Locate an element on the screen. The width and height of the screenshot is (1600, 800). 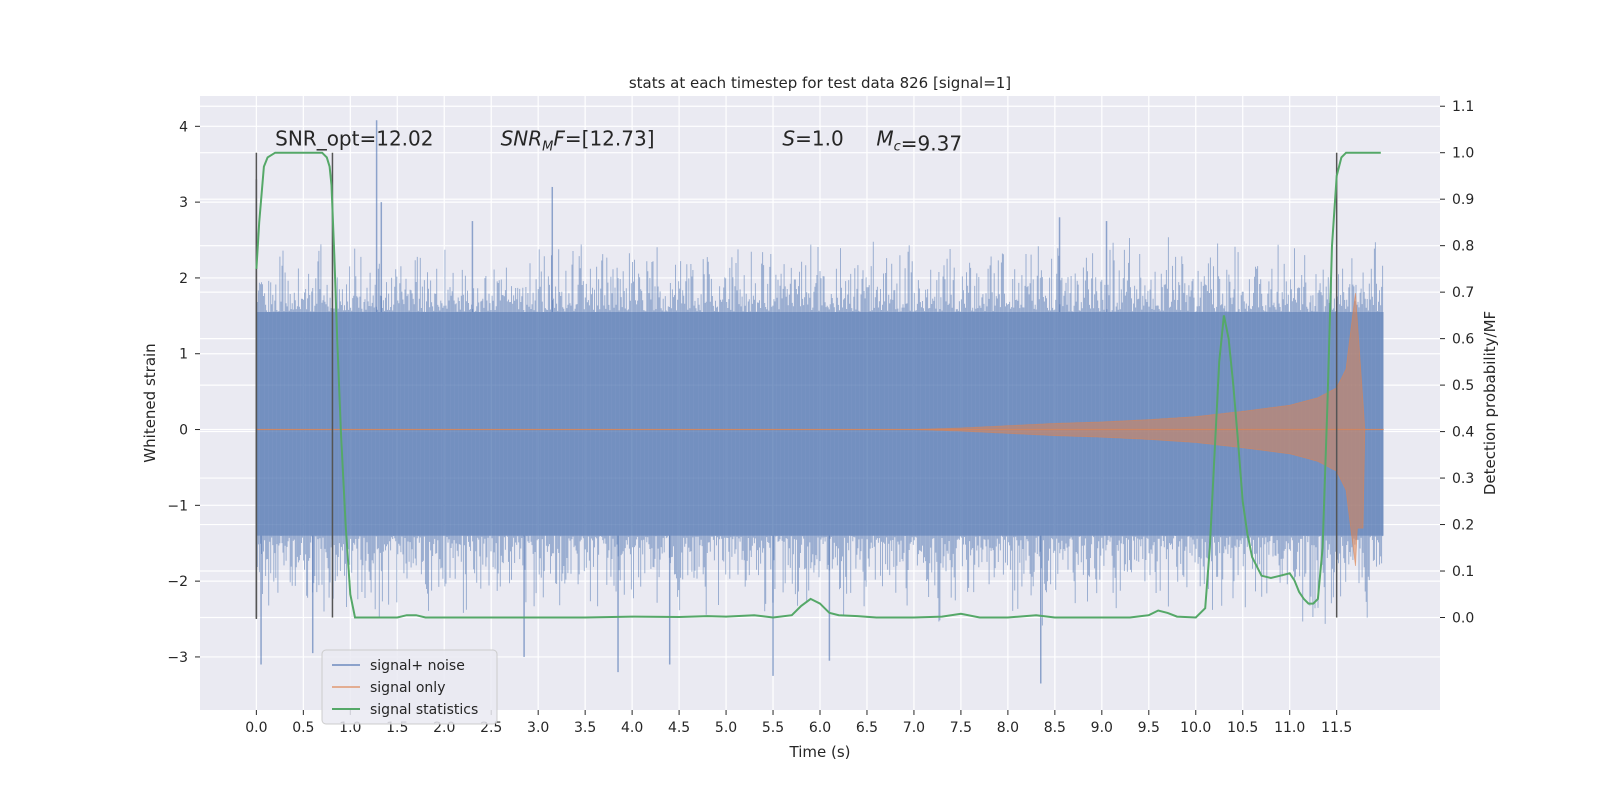
x-tick-label: 5.0 is located at coordinates (726, 728).